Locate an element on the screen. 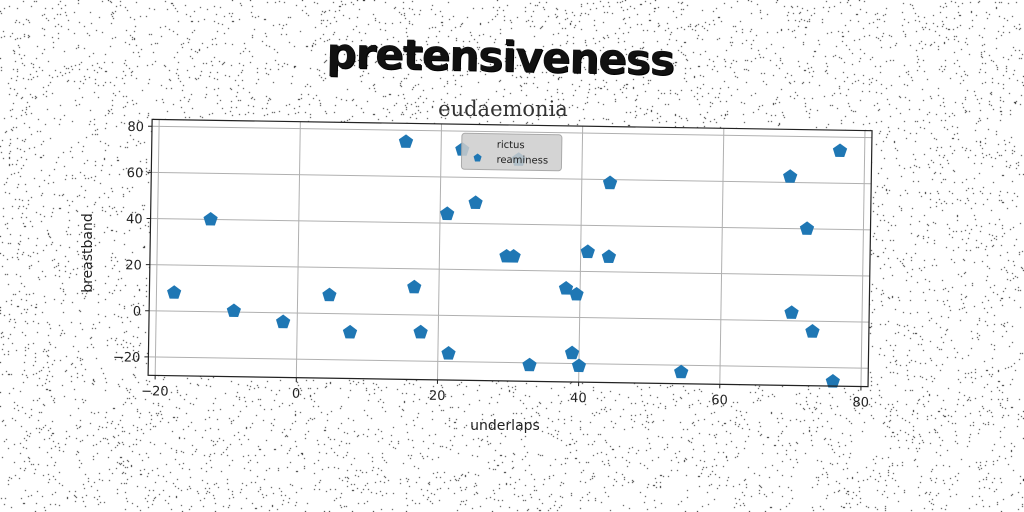  y-tick-label: 80 is located at coordinates (135, 127).